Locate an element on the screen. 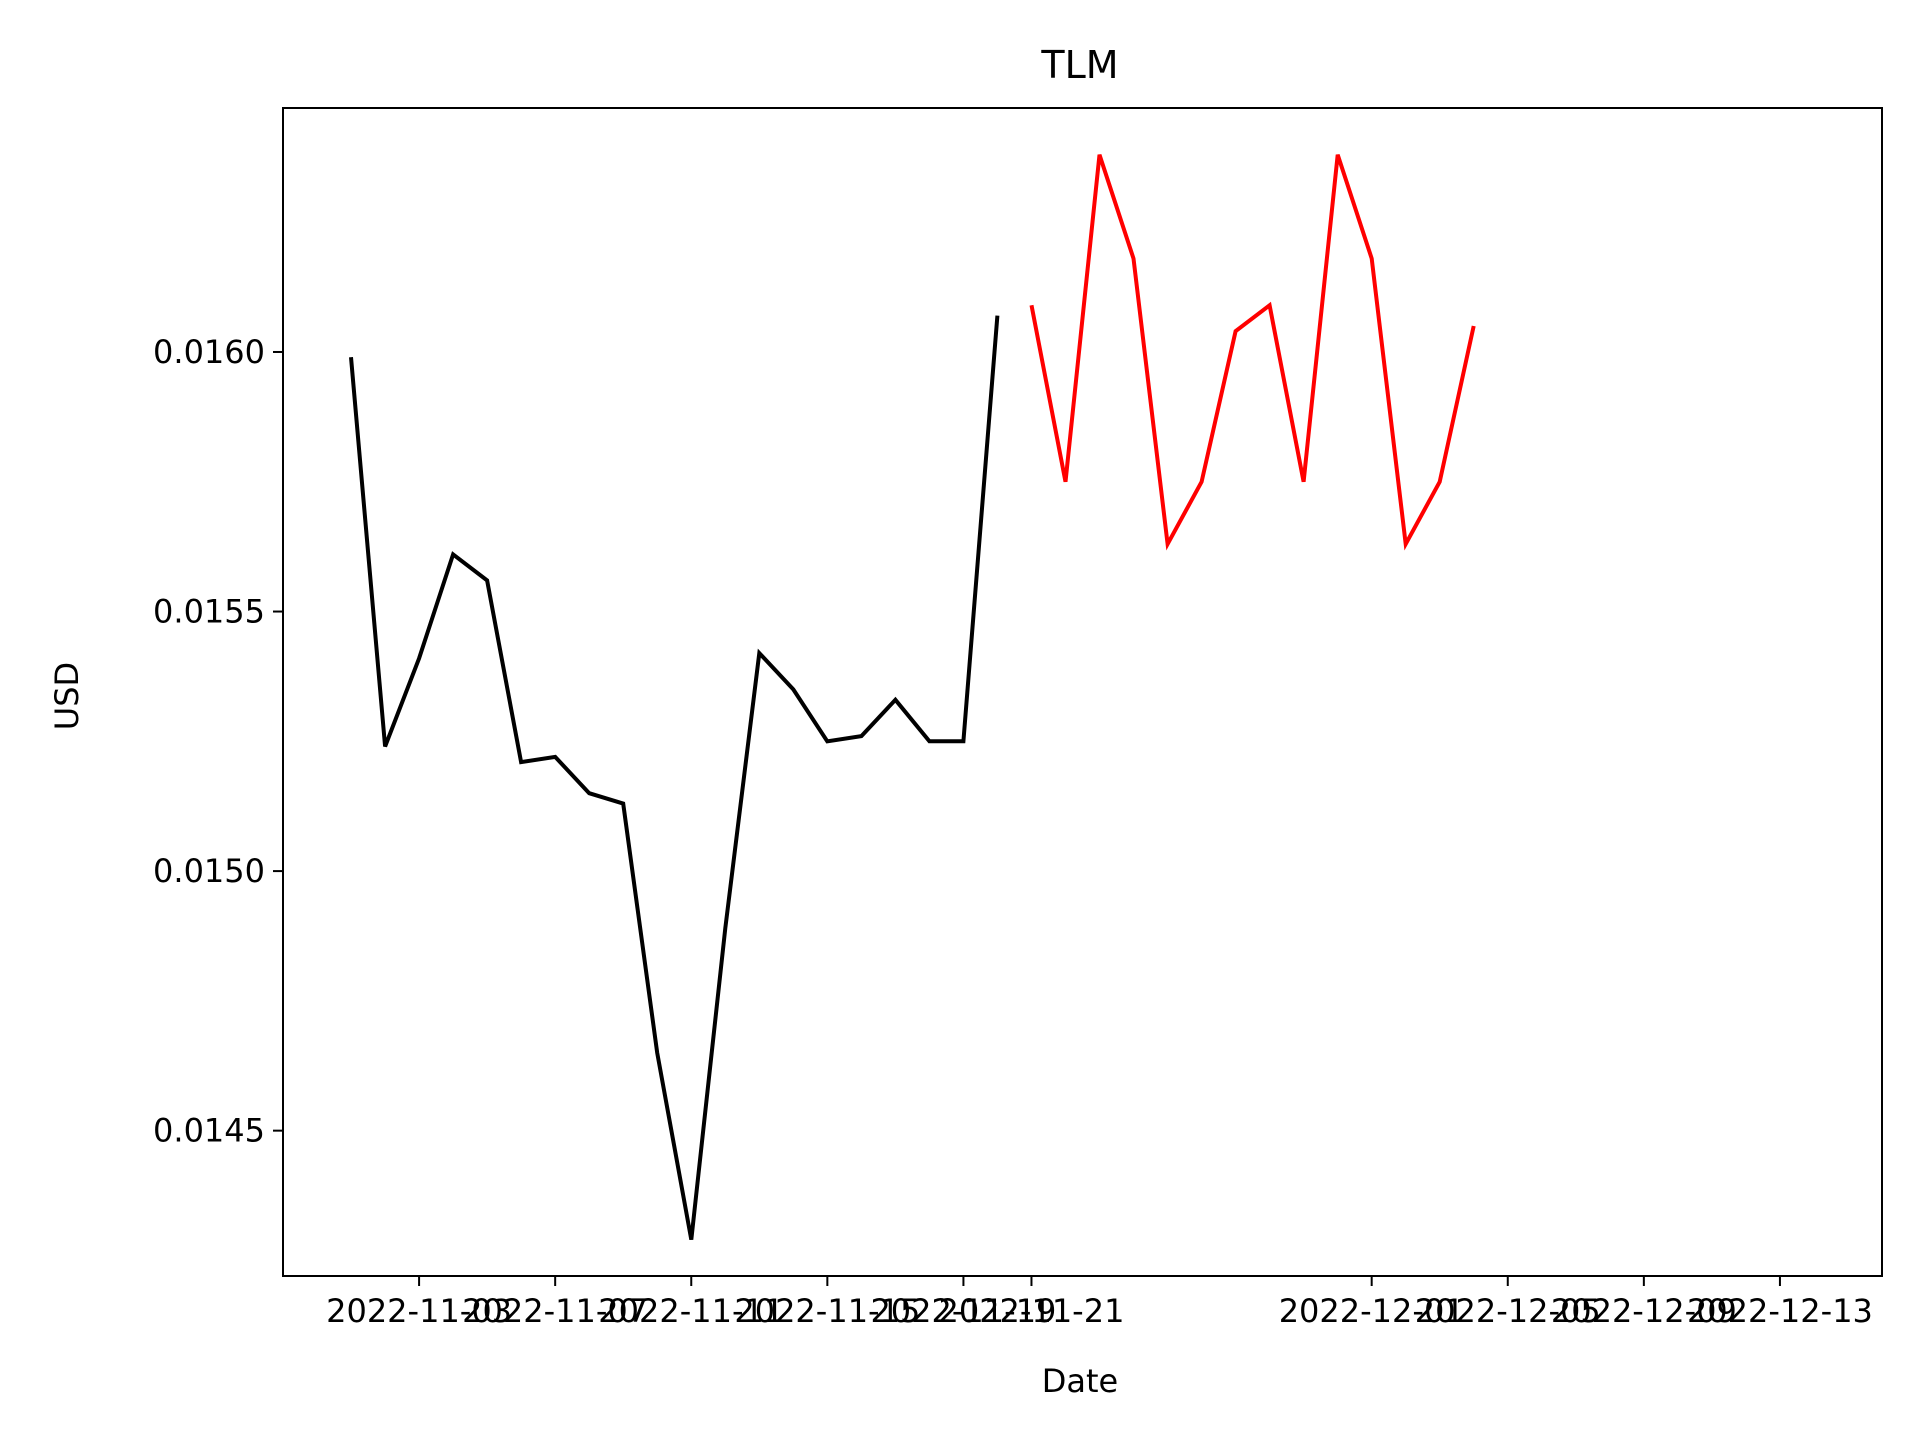 This screenshot has width=1920, height=1440. chart-title: TLM is located at coordinates (1079, 65).